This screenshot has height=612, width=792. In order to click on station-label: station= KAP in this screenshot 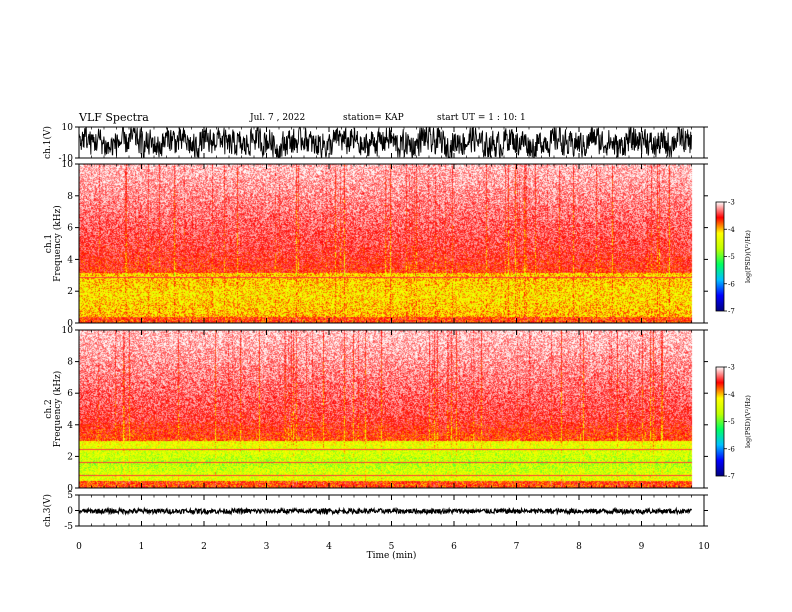, I will do `click(373, 118)`.